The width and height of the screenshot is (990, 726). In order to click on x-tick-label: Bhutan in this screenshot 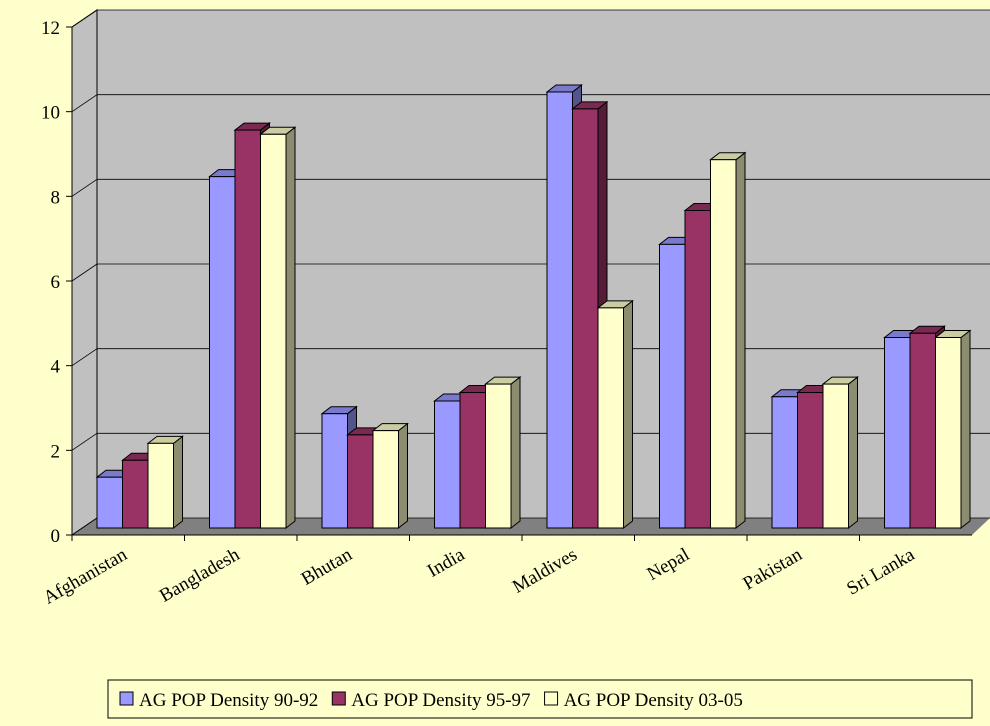, I will do `click(327, 567)`.